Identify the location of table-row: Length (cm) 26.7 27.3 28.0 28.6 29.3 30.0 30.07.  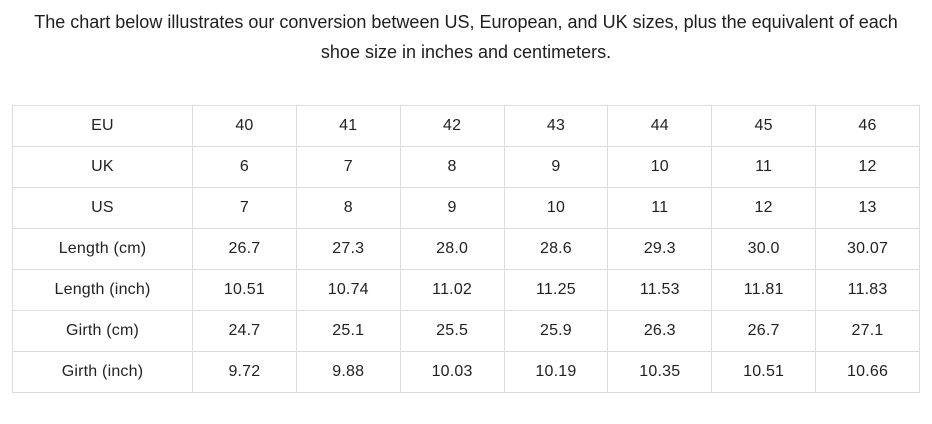
(466, 249).